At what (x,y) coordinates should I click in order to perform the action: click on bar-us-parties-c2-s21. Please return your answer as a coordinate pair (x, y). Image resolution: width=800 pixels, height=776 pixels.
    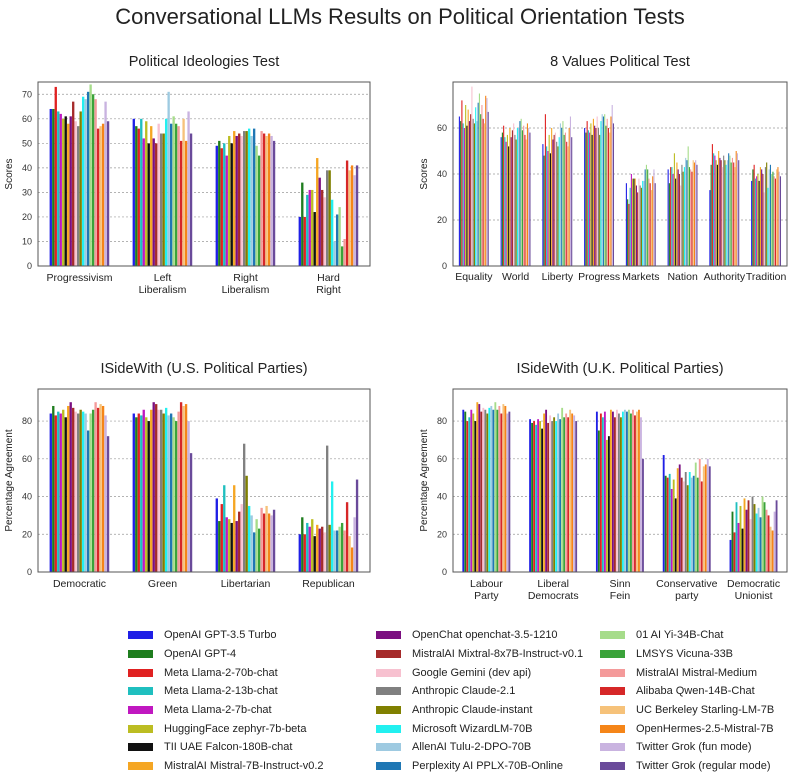
    Looking at the image, I should click on (269, 542).